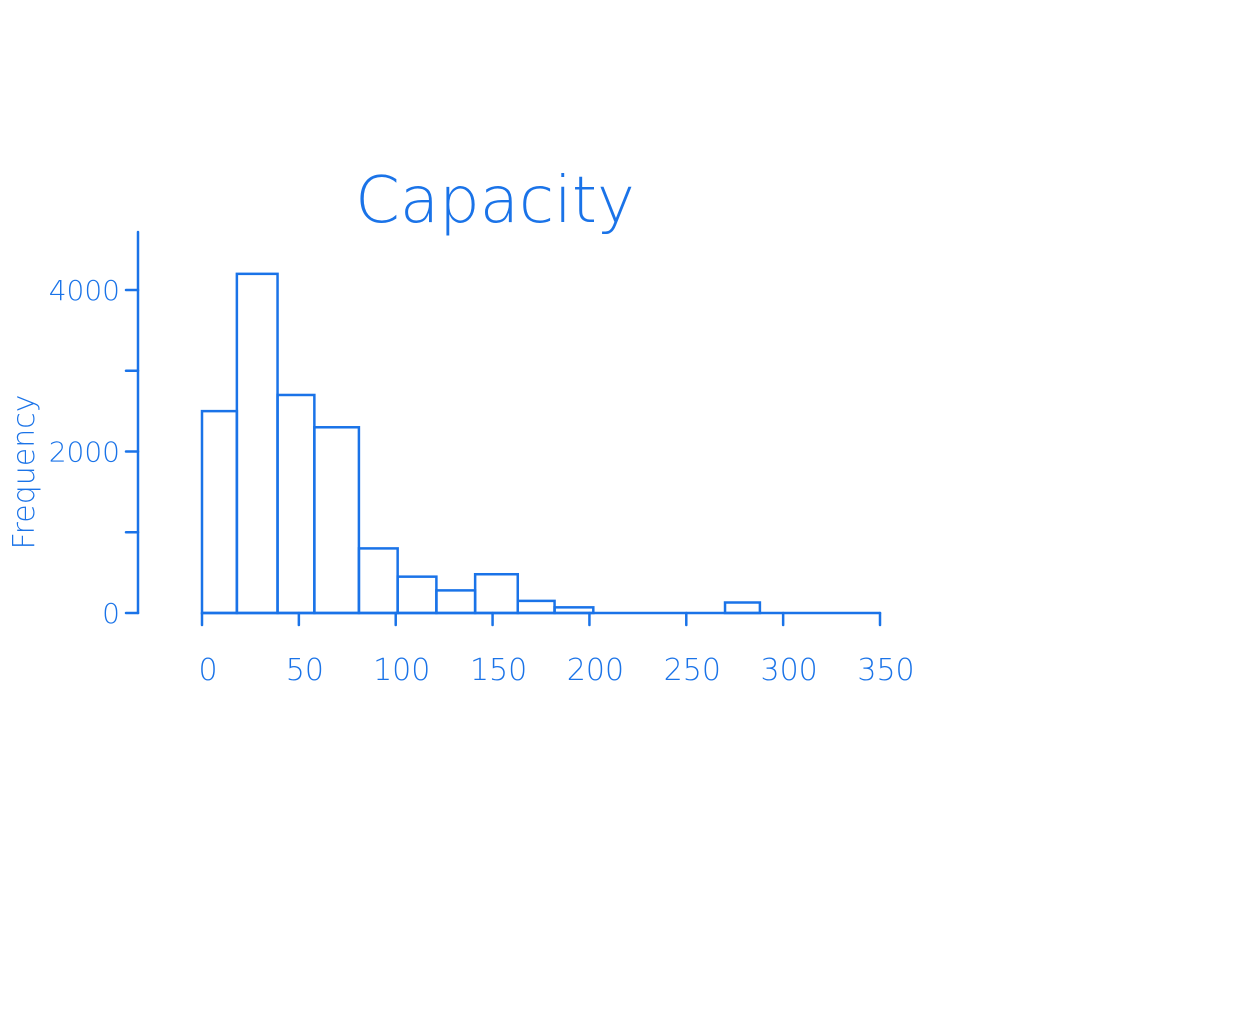 Image resolution: width=1237 pixels, height=1032 pixels. What do you see at coordinates (789, 670) in the screenshot?
I see `x-tick-label: 300` at bounding box center [789, 670].